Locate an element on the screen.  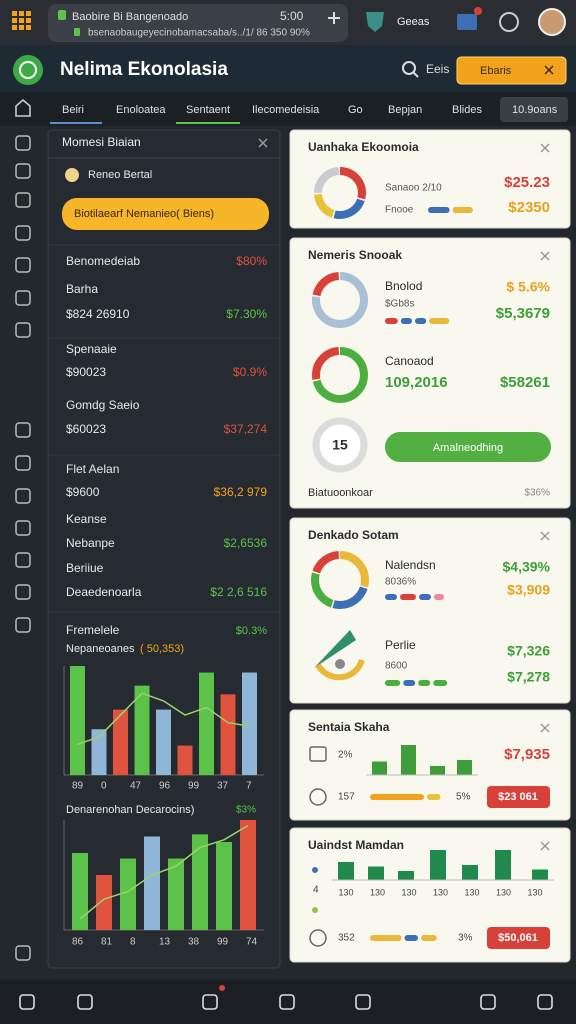
x-tick-label: 38 is located at coordinates (194, 942).